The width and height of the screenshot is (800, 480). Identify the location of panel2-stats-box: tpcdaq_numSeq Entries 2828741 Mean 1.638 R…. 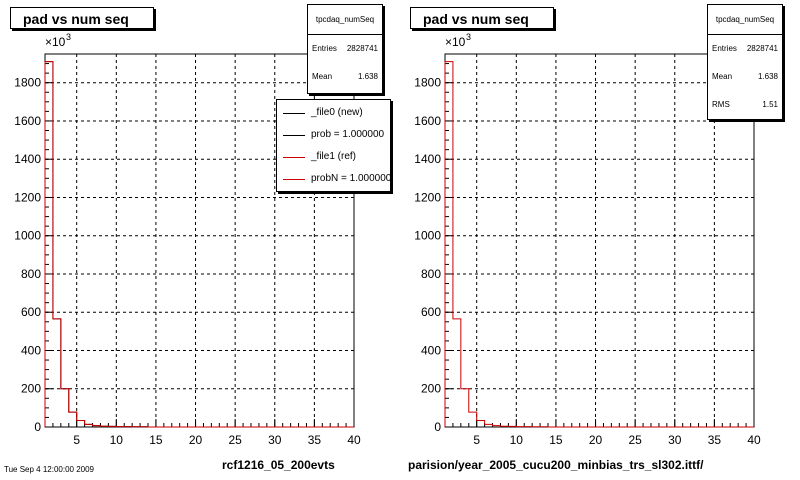
(745, 62).